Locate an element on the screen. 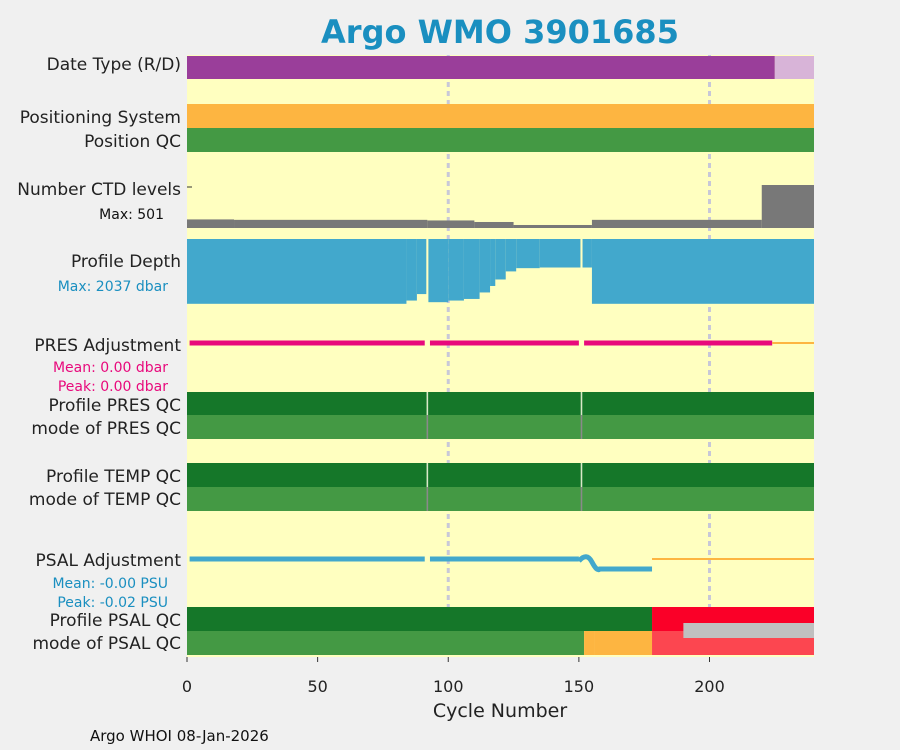 The width and height of the screenshot is (900, 750). x-tick-label: 100 is located at coordinates (448, 686).